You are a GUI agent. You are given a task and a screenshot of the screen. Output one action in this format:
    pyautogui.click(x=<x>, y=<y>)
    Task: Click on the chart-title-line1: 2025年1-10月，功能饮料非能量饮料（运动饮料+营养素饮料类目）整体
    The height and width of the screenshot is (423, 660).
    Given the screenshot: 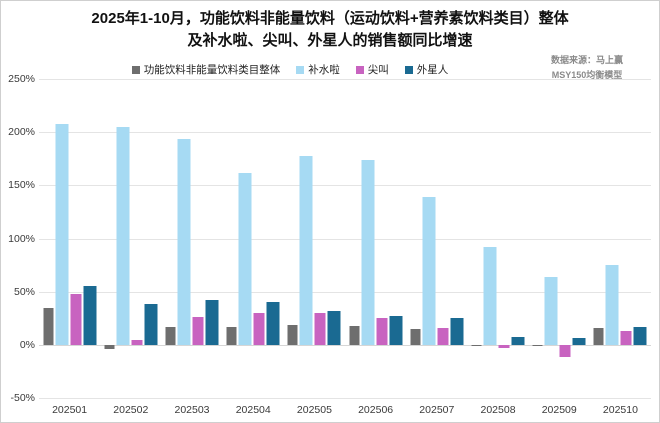 What is the action you would take?
    pyautogui.click(x=330, y=18)
    